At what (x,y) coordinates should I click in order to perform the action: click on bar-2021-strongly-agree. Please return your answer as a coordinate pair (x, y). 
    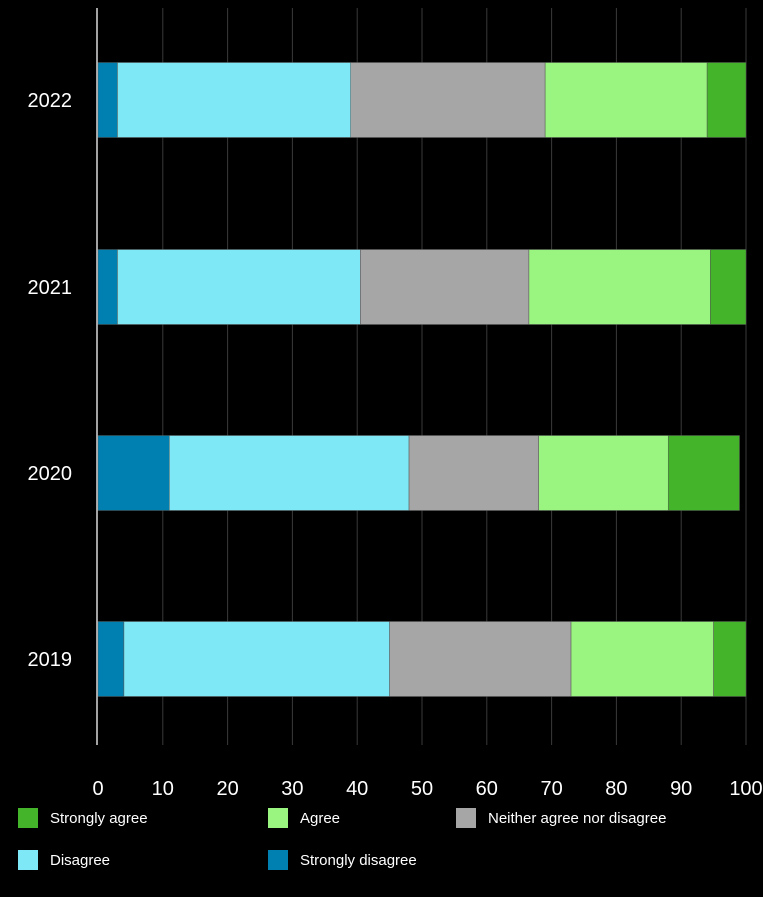
    Looking at the image, I should click on (728, 287).